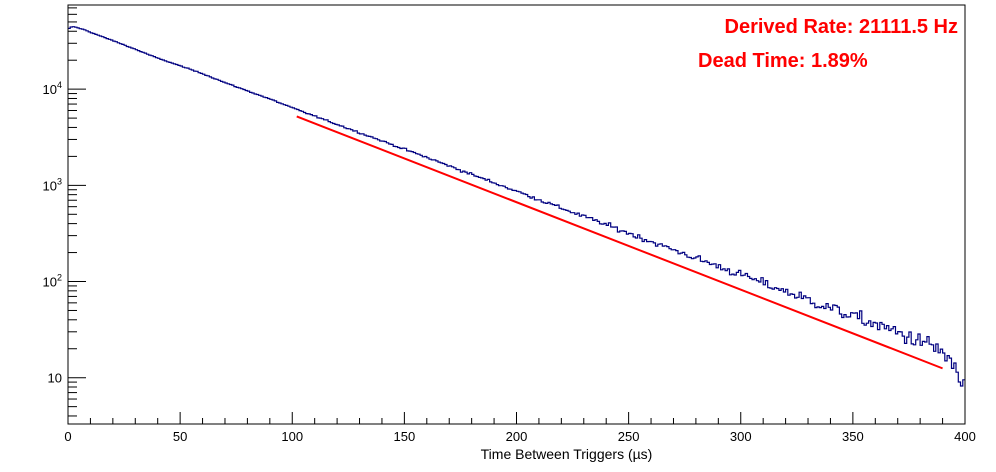  Describe the element at coordinates (52, 281) in the screenshot. I see `y-tick-label: 10²` at that location.